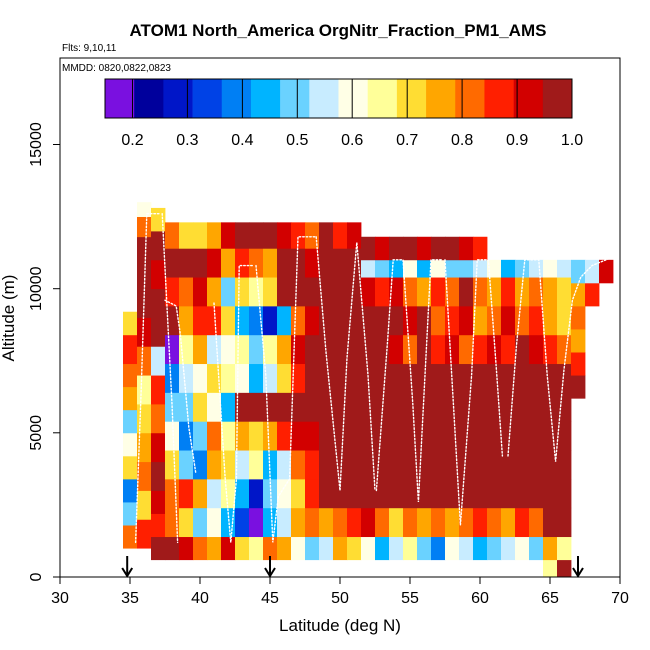 The width and height of the screenshot is (650, 650). Describe the element at coordinates (352, 567) in the screenshot. I see `arrow-markers` at that location.